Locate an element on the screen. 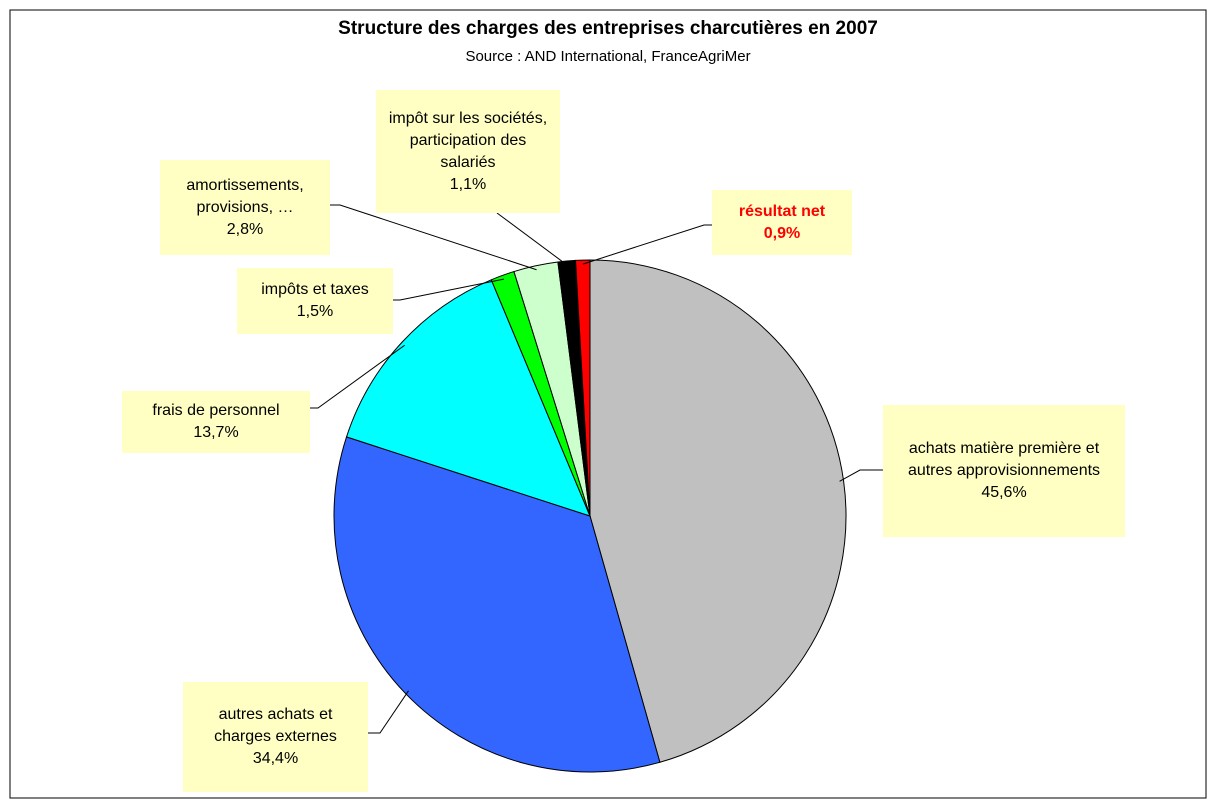 This screenshot has height=808, width=1216. slice-label: impôts et taxes 1,5% is located at coordinates (315, 301).